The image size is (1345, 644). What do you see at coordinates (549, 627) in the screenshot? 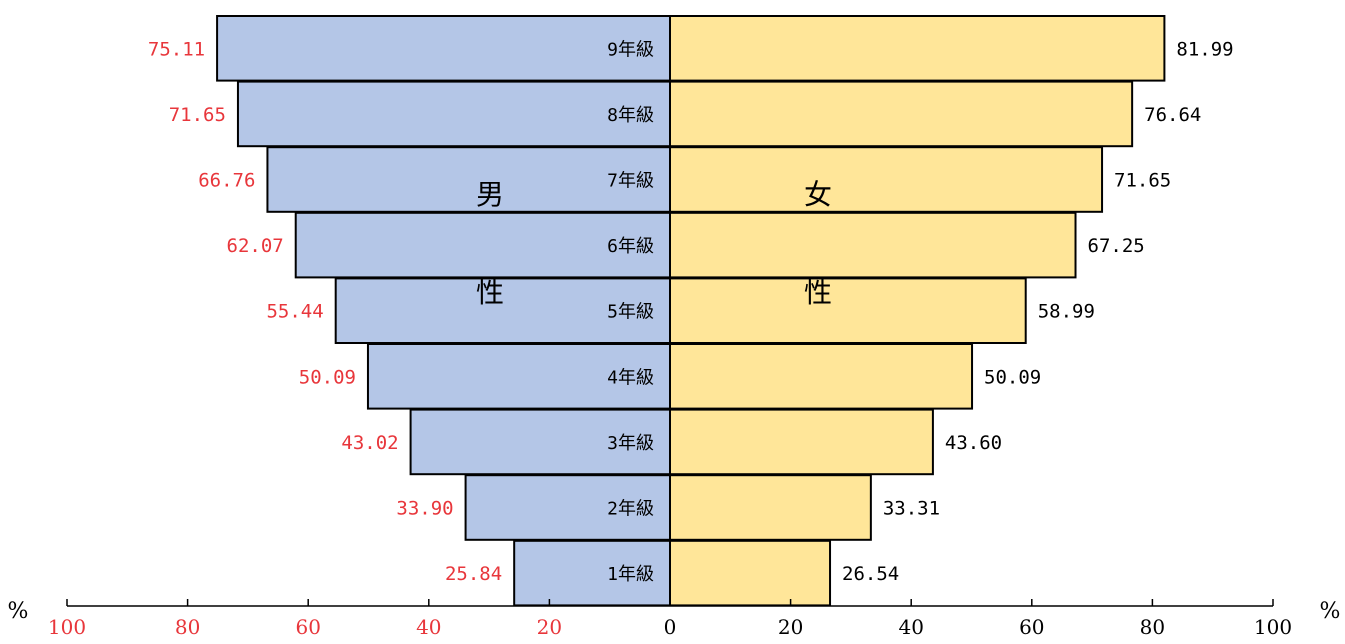
I see `x-tick-label-left: 20` at bounding box center [549, 627].